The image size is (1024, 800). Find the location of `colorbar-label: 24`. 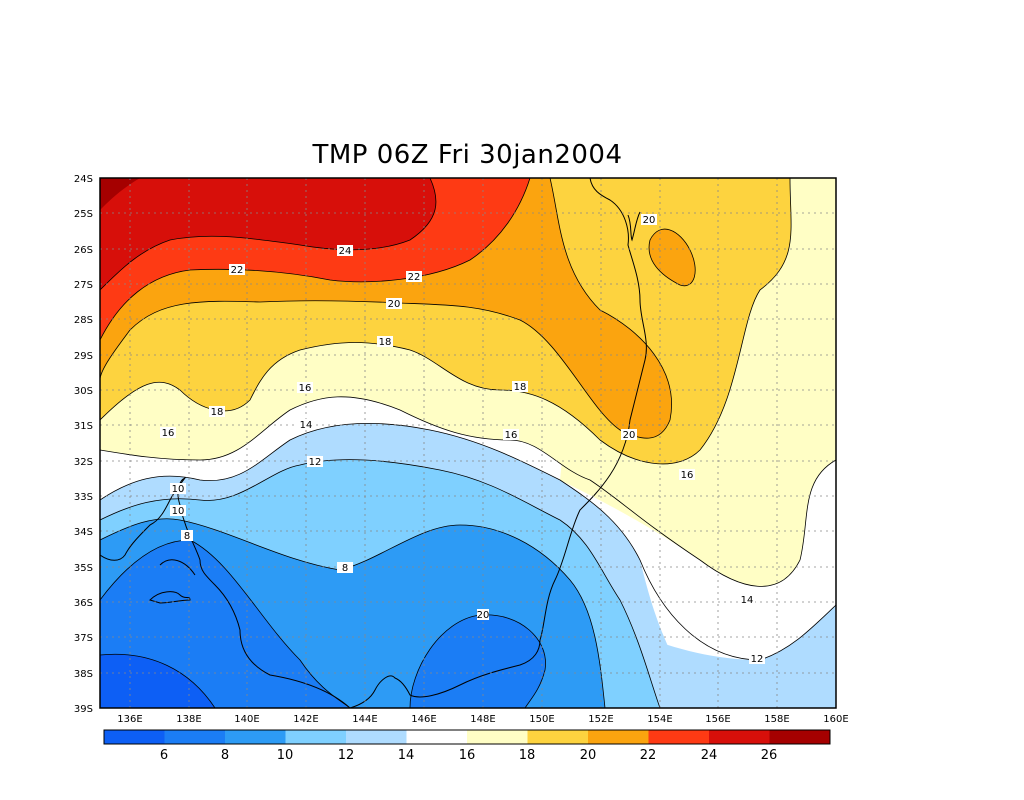

colorbar-label: 24 is located at coordinates (709, 755).